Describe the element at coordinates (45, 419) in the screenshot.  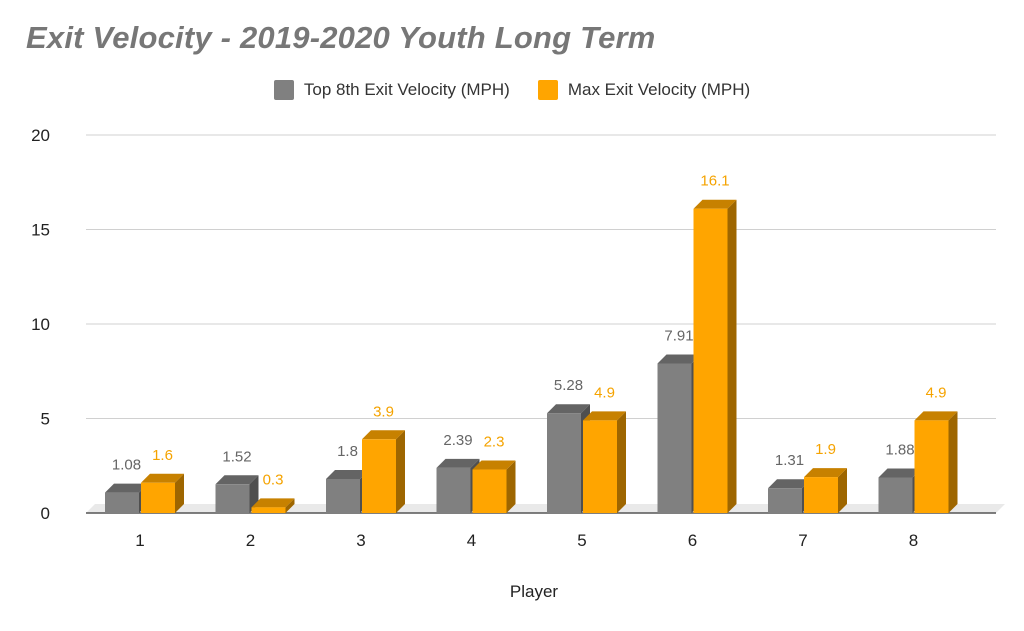
I see `y-tick-label: 5` at that location.